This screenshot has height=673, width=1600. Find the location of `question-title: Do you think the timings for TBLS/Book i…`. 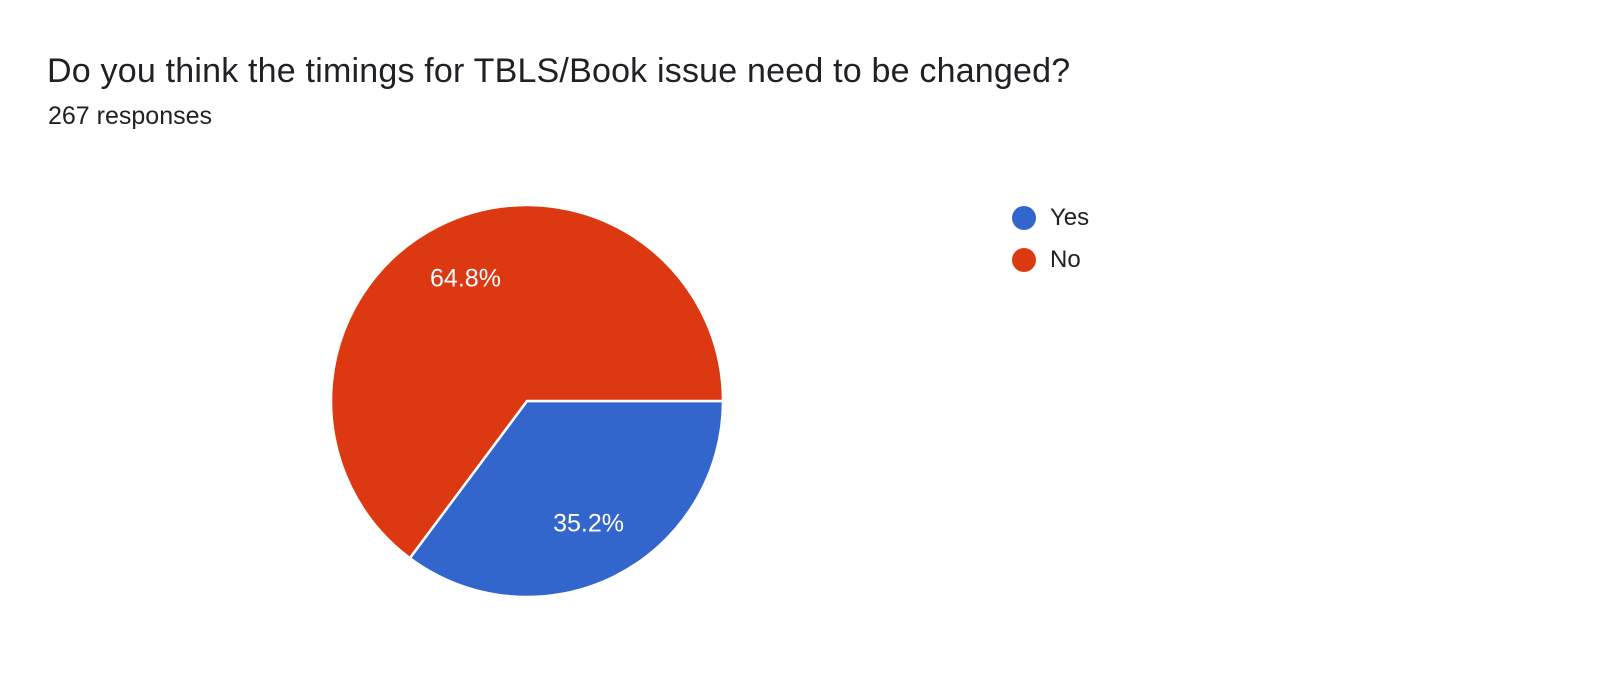

question-title: Do you think the timings for TBLS/Book i… is located at coordinates (559, 71).